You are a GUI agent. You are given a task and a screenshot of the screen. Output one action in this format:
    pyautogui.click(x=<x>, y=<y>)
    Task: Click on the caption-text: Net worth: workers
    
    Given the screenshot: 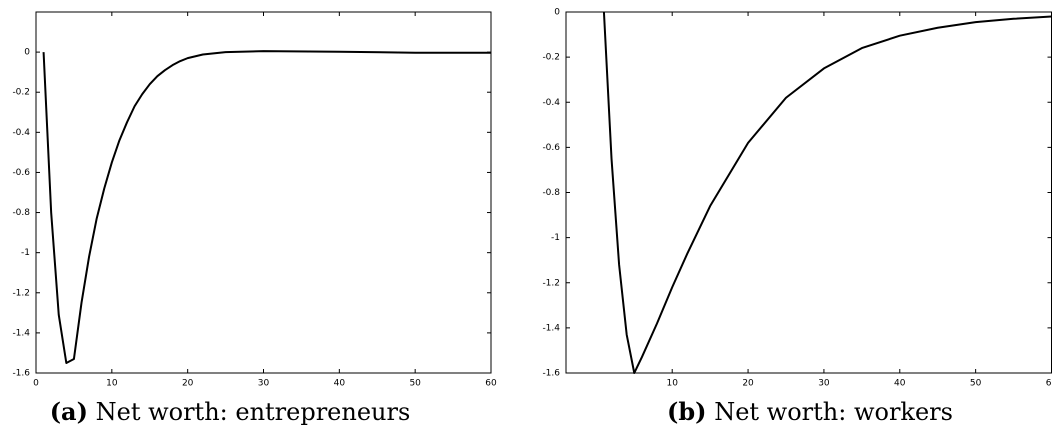 What is the action you would take?
    pyautogui.click(x=833, y=412)
    